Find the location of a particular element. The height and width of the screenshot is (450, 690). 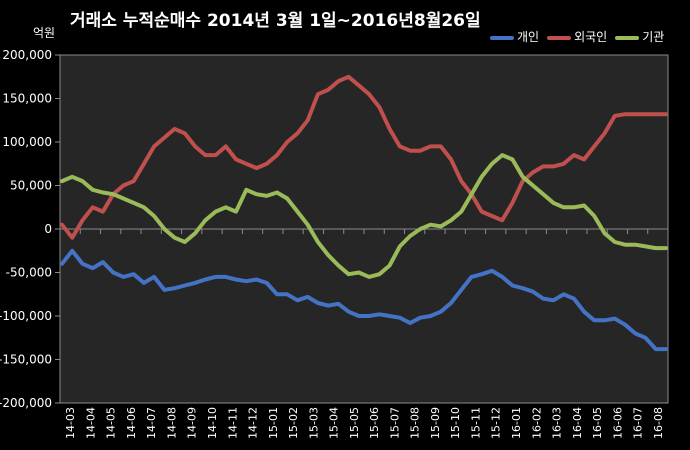

x-tick-label: 14-03 is located at coordinates (70, 423).